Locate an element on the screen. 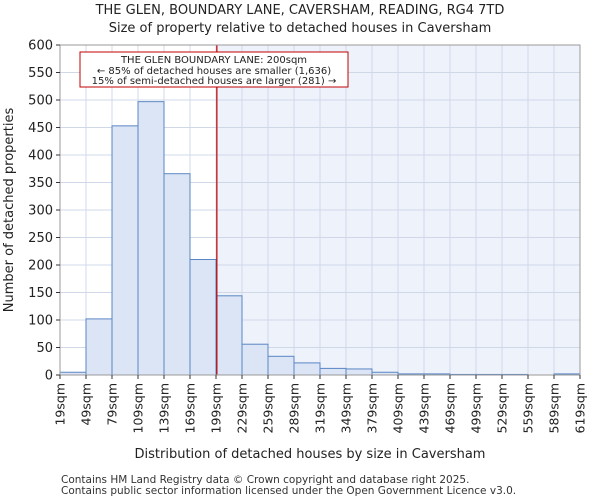  y-tick-label: 0 is located at coordinates (49, 376).